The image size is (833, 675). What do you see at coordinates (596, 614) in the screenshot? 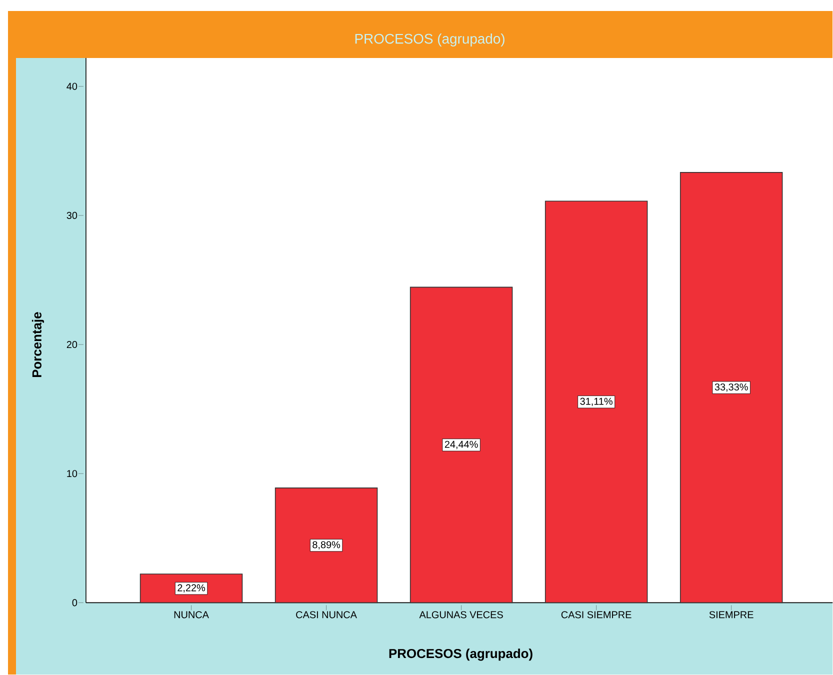
I see `x-tick-label: CASI SIEMPRE` at bounding box center [596, 614].